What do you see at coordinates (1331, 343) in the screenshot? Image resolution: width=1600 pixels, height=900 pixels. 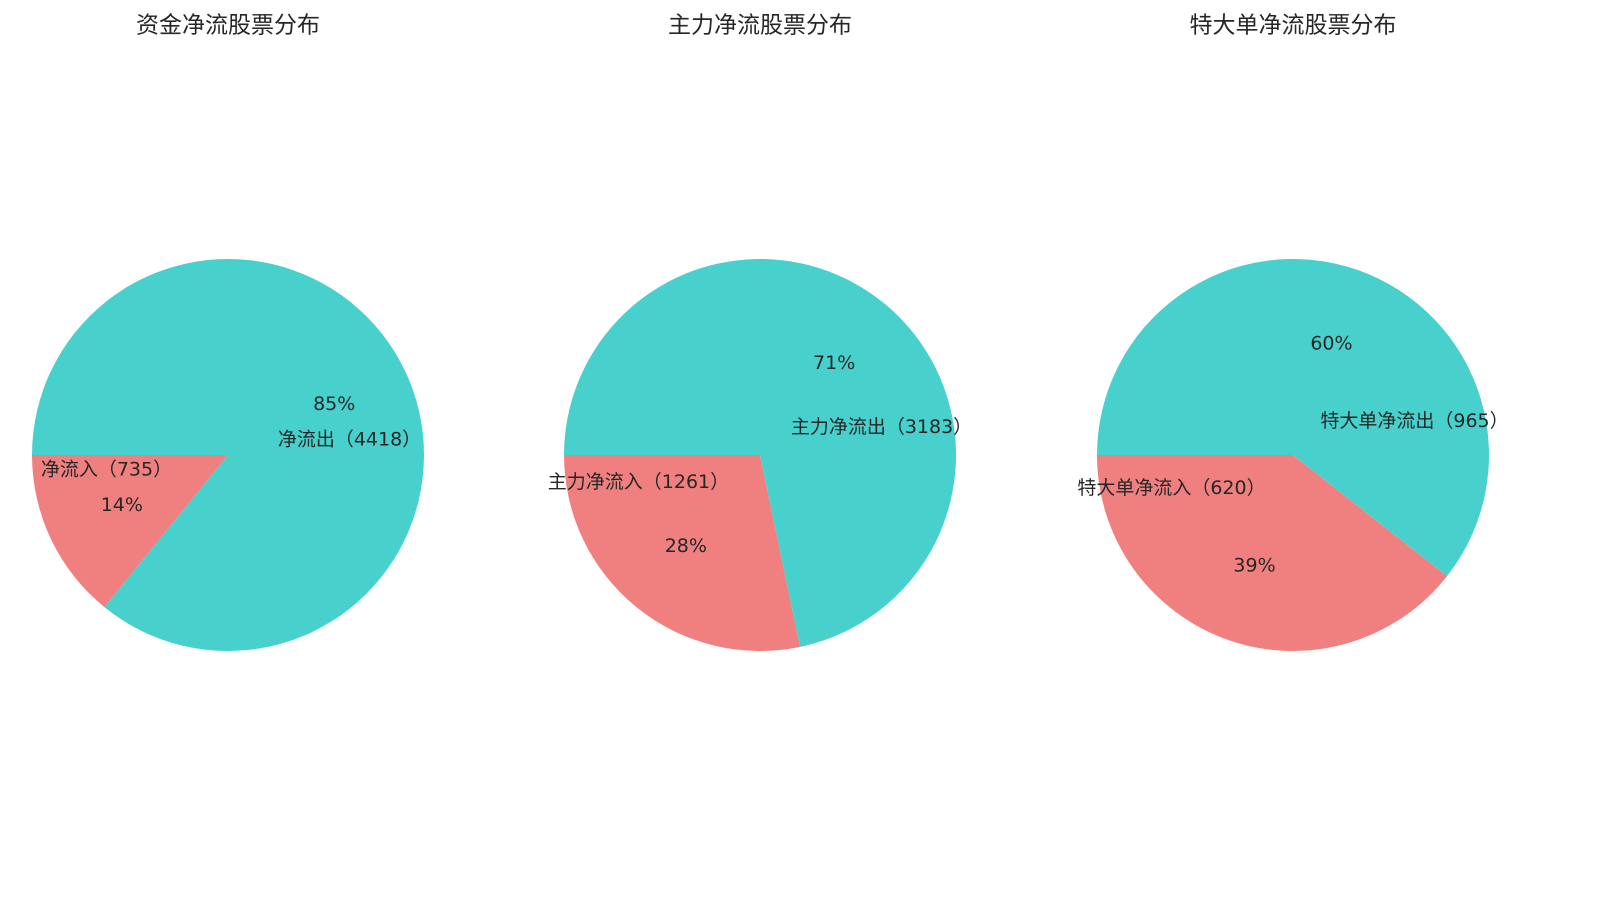 I see `percent-label: 60%` at bounding box center [1331, 343].